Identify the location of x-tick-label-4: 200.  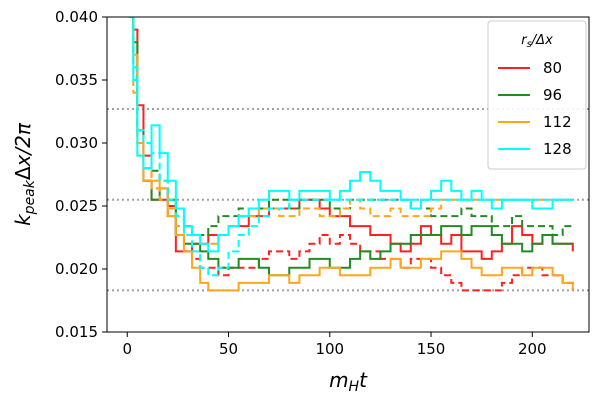
(532, 349).